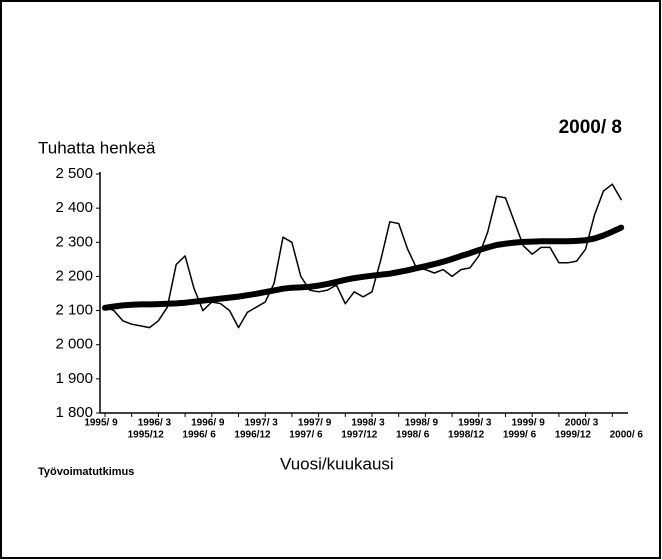 The height and width of the screenshot is (560, 662). Describe the element at coordinates (86, 472) in the screenshot. I see `source: Työvoimatutkimus` at that location.